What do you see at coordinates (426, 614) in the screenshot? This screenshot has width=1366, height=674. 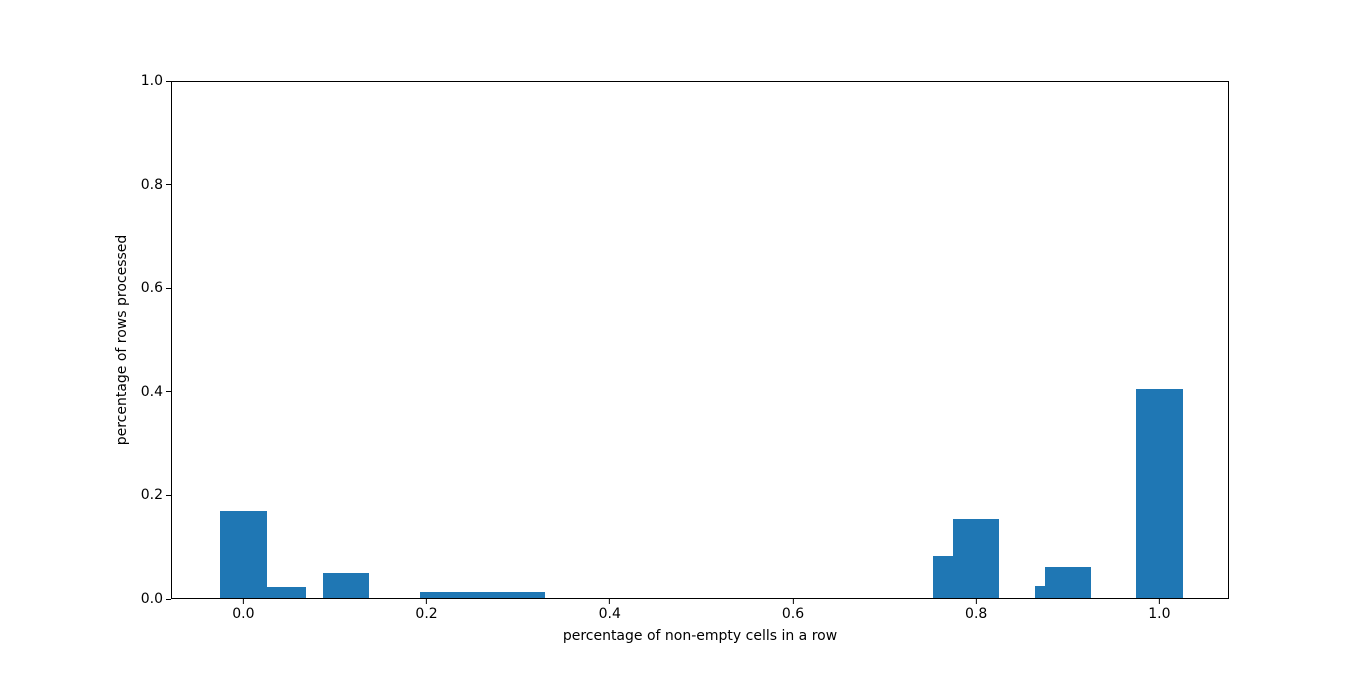 I see `x-tick-label: 0.2` at bounding box center [426, 614].